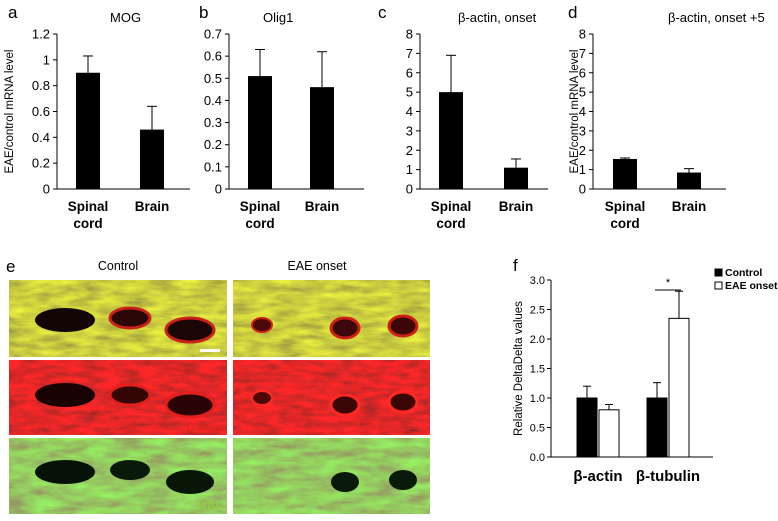 This screenshot has width=778, height=521. I want to click on y-tick-label: 1.2, so click(41, 34).